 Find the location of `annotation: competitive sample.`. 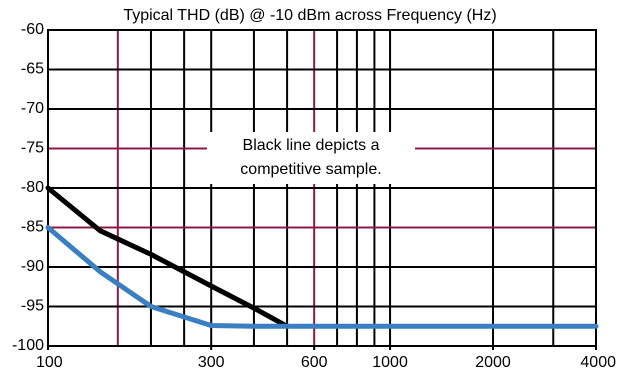

annotation: competitive sample. is located at coordinates (310, 169).